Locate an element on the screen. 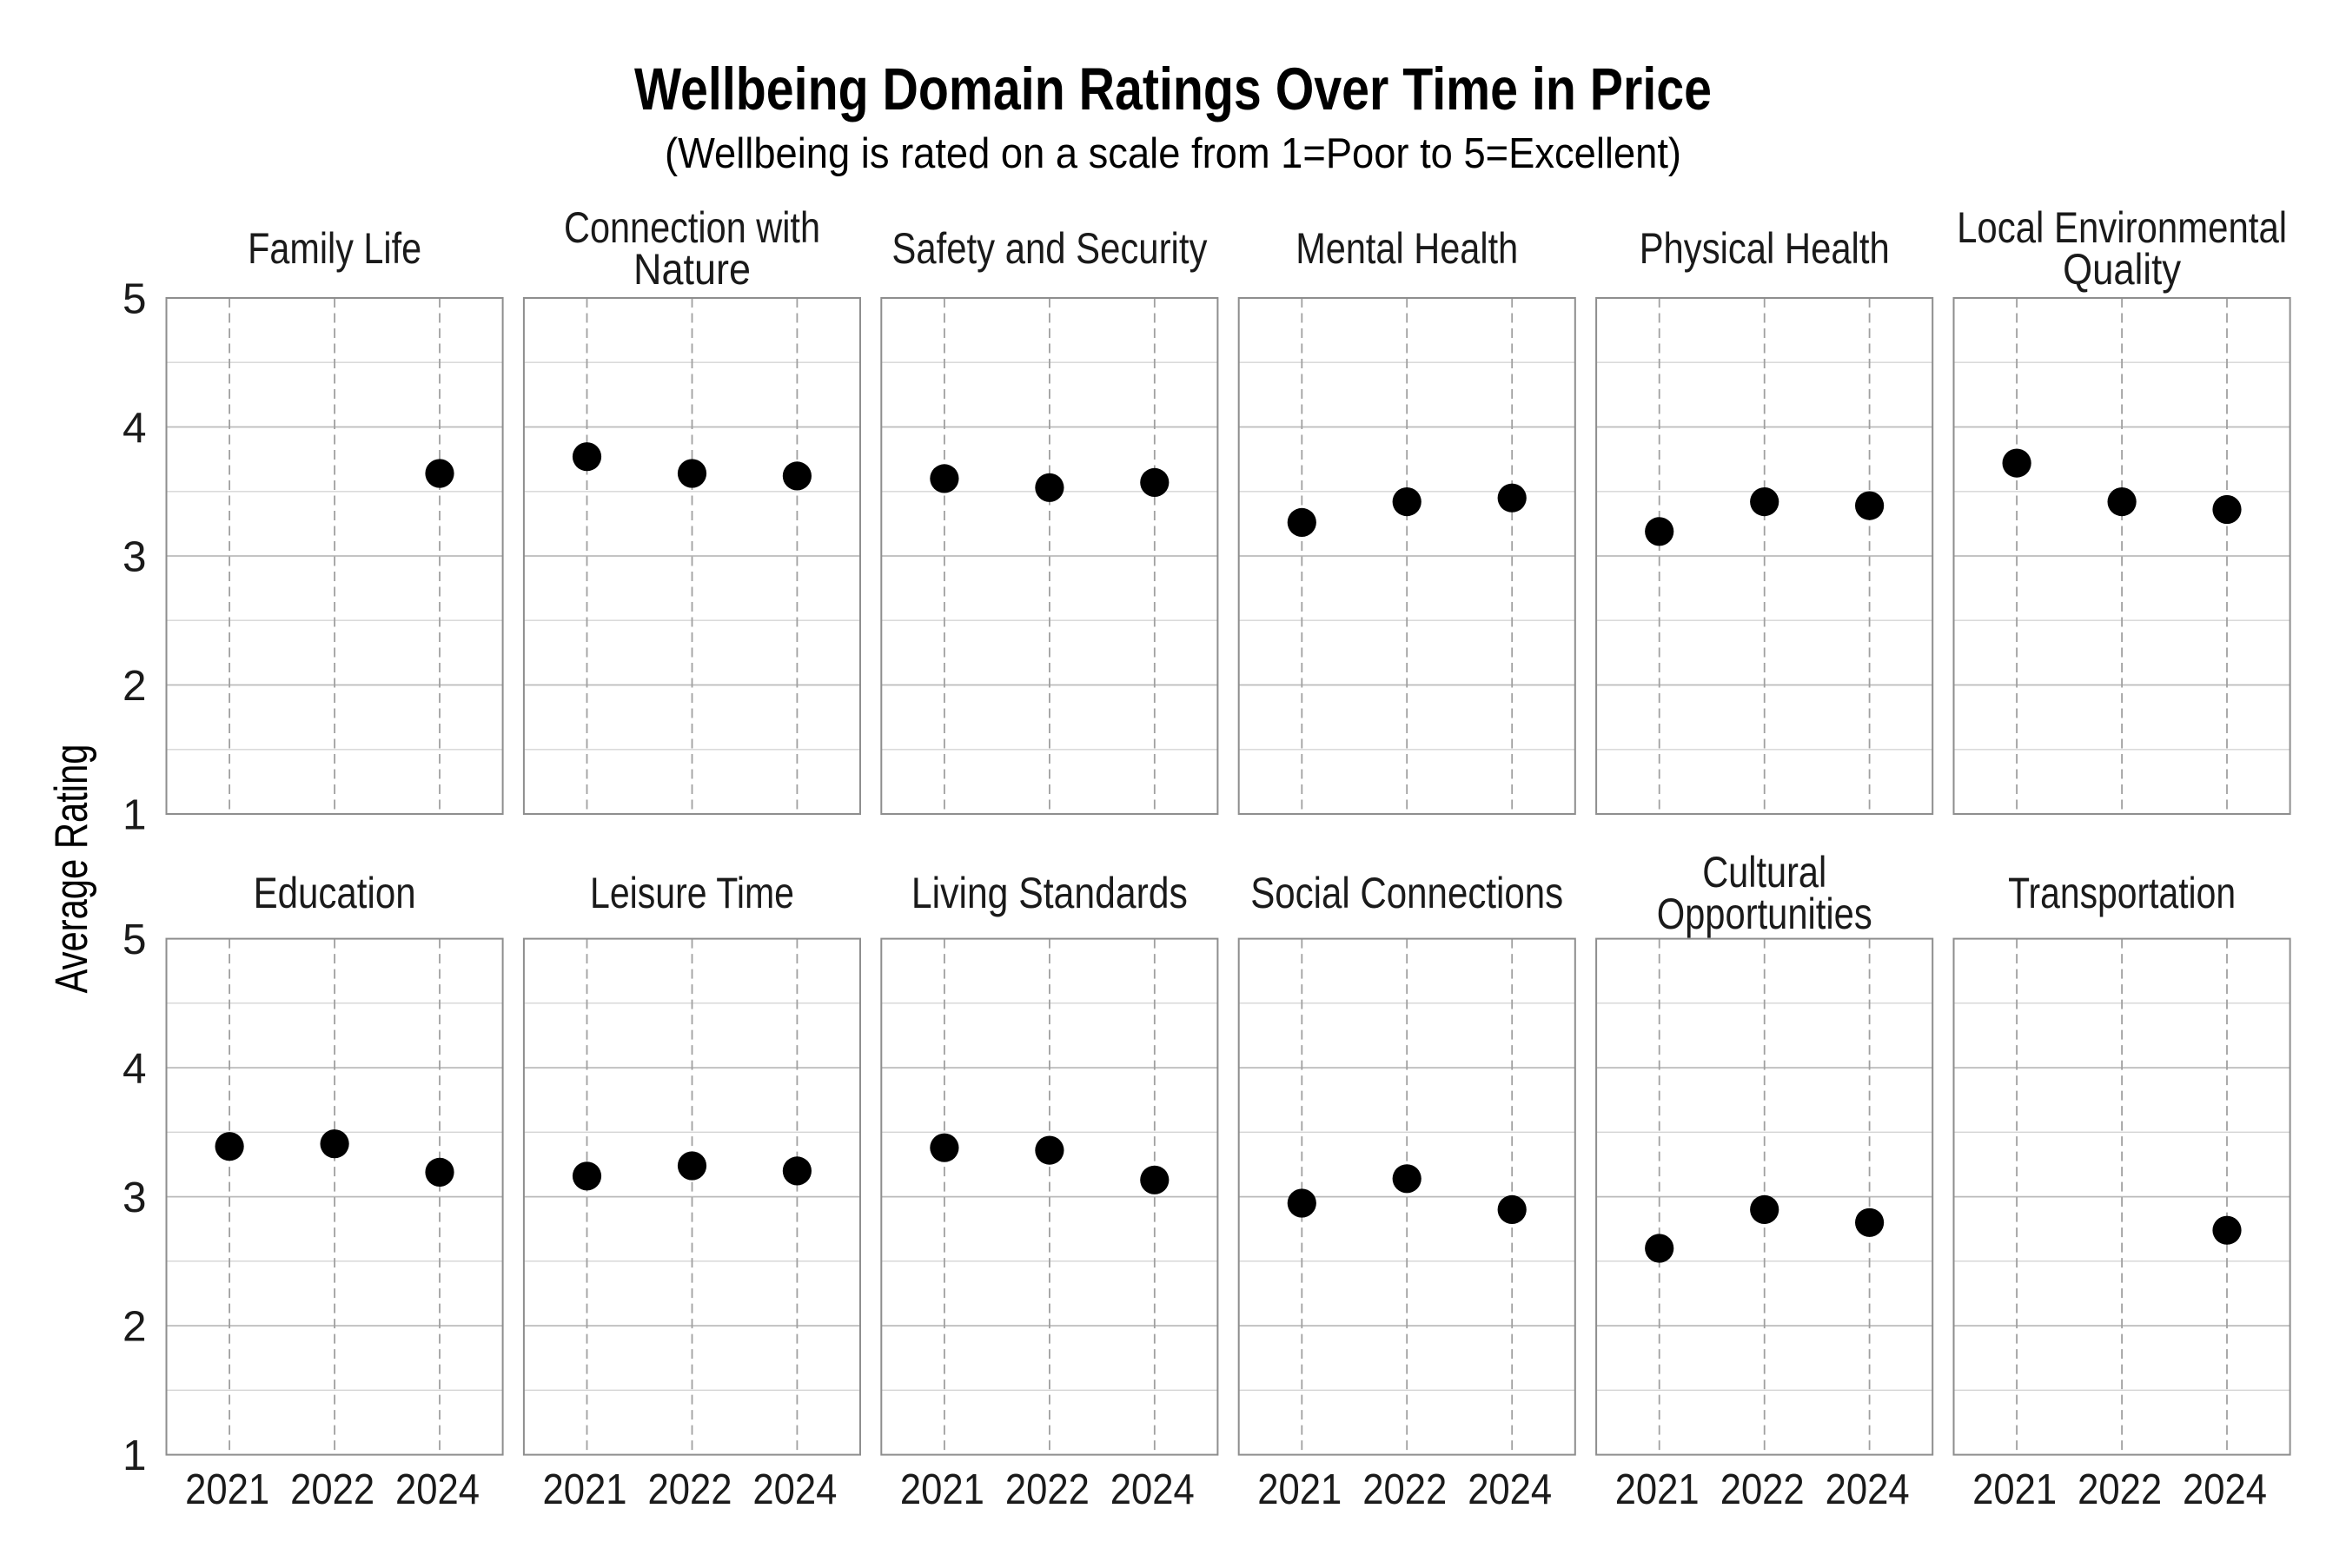 Image resolution: width=2346 pixels, height=1568 pixels. svg-text: Family Life is located at coordinates (335, 249).